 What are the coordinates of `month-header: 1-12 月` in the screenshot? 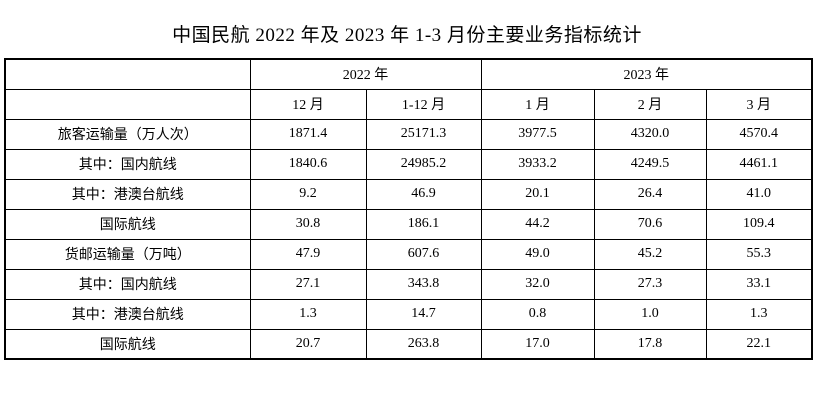 It's located at (423, 104).